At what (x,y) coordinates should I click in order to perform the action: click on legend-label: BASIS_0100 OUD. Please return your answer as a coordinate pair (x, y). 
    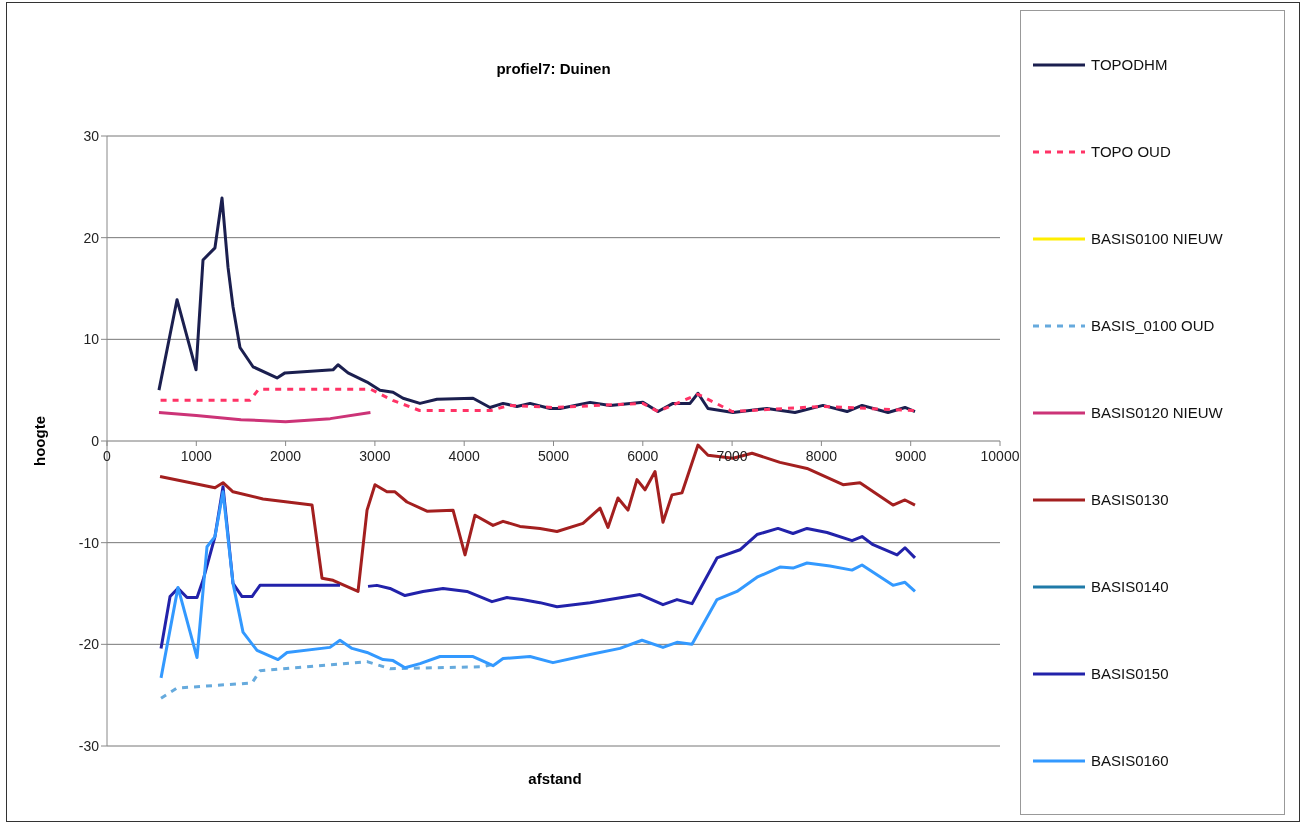
    Looking at the image, I should click on (1153, 325).